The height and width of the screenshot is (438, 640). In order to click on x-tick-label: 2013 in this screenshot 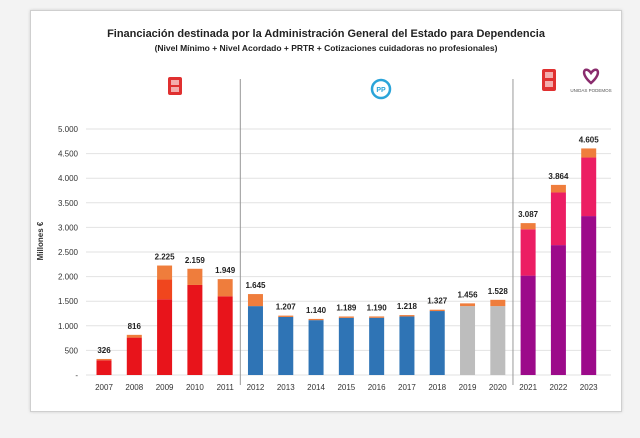, I will do `click(286, 387)`.